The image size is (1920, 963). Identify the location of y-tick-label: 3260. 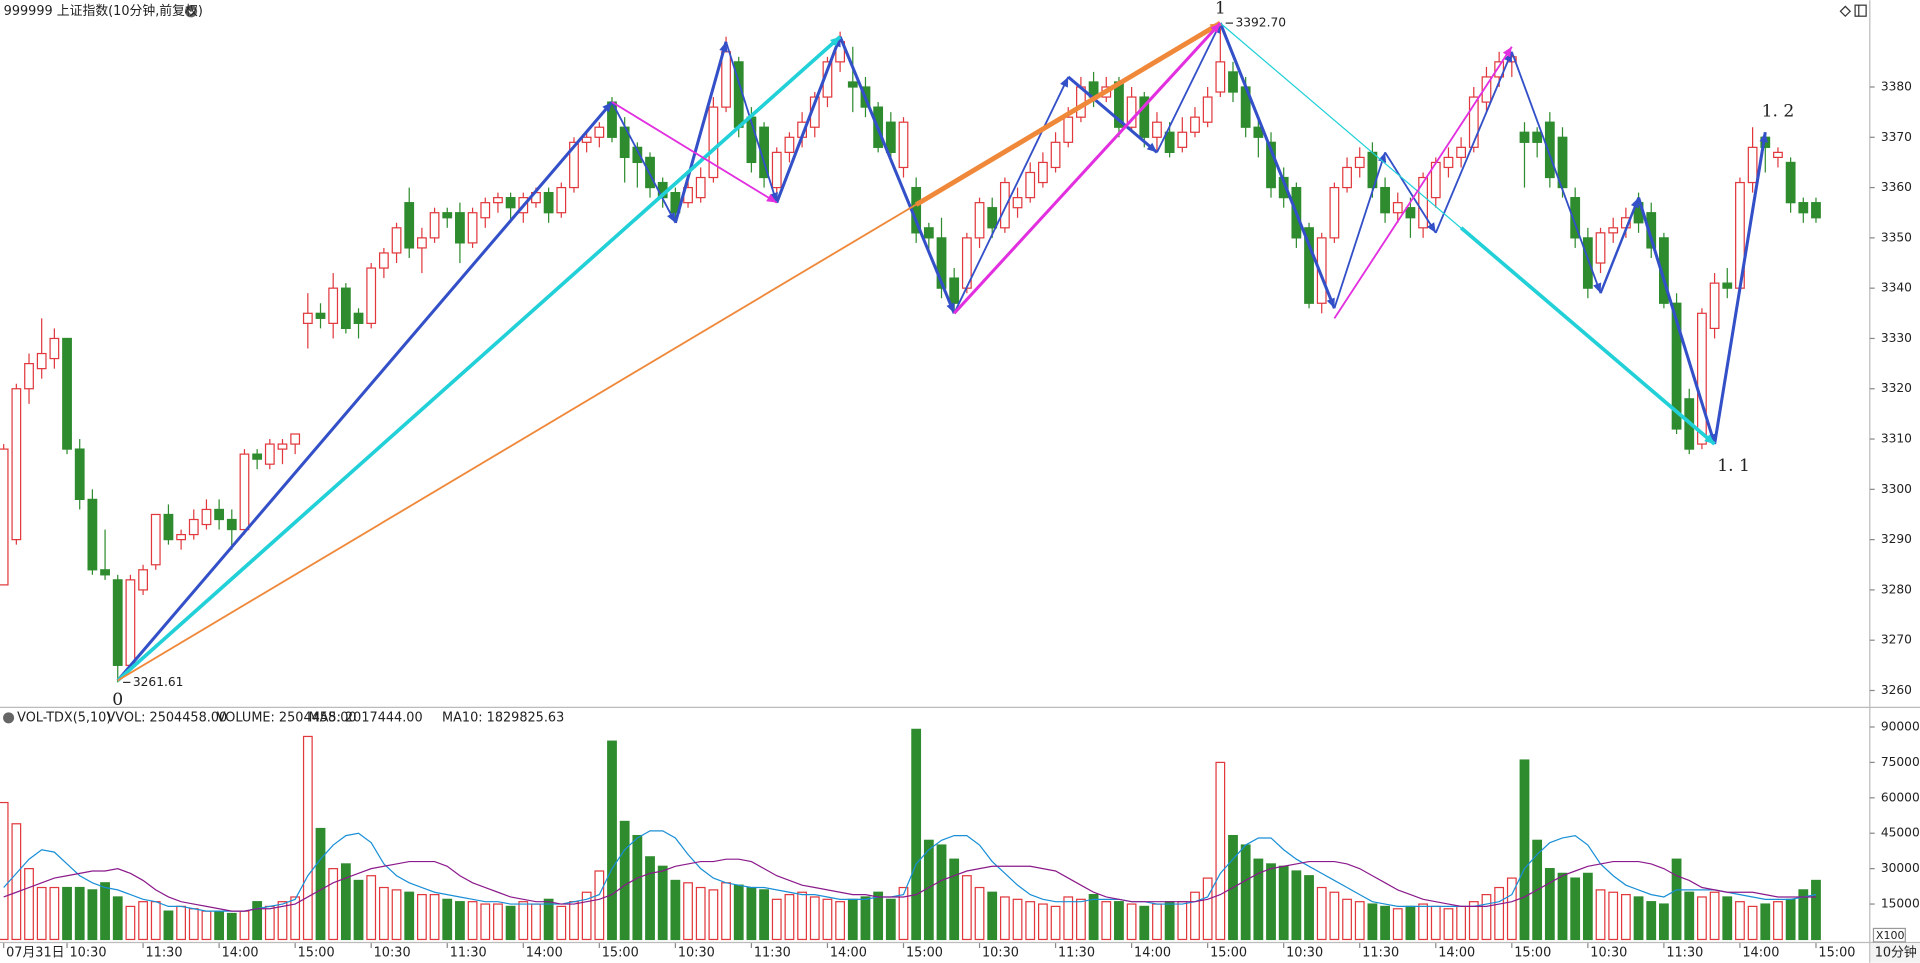
(1896, 690).